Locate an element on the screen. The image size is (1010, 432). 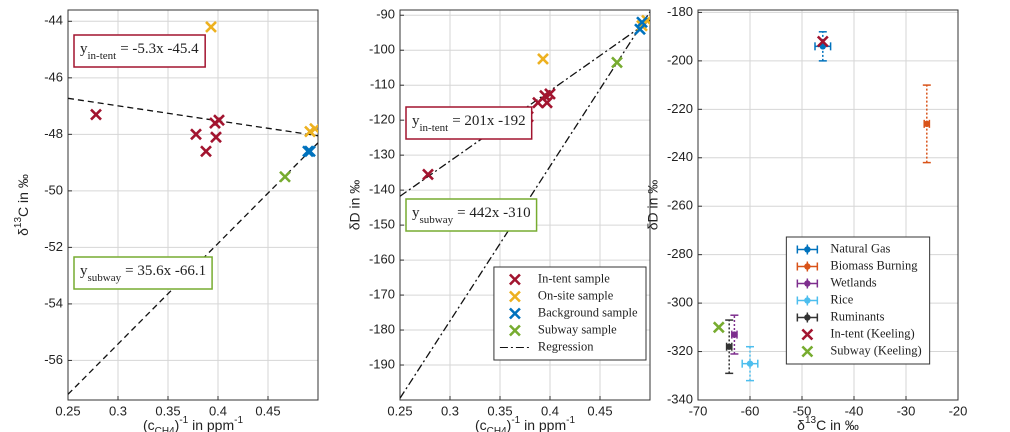
y-tick-label: -260 is located at coordinates (680, 205).